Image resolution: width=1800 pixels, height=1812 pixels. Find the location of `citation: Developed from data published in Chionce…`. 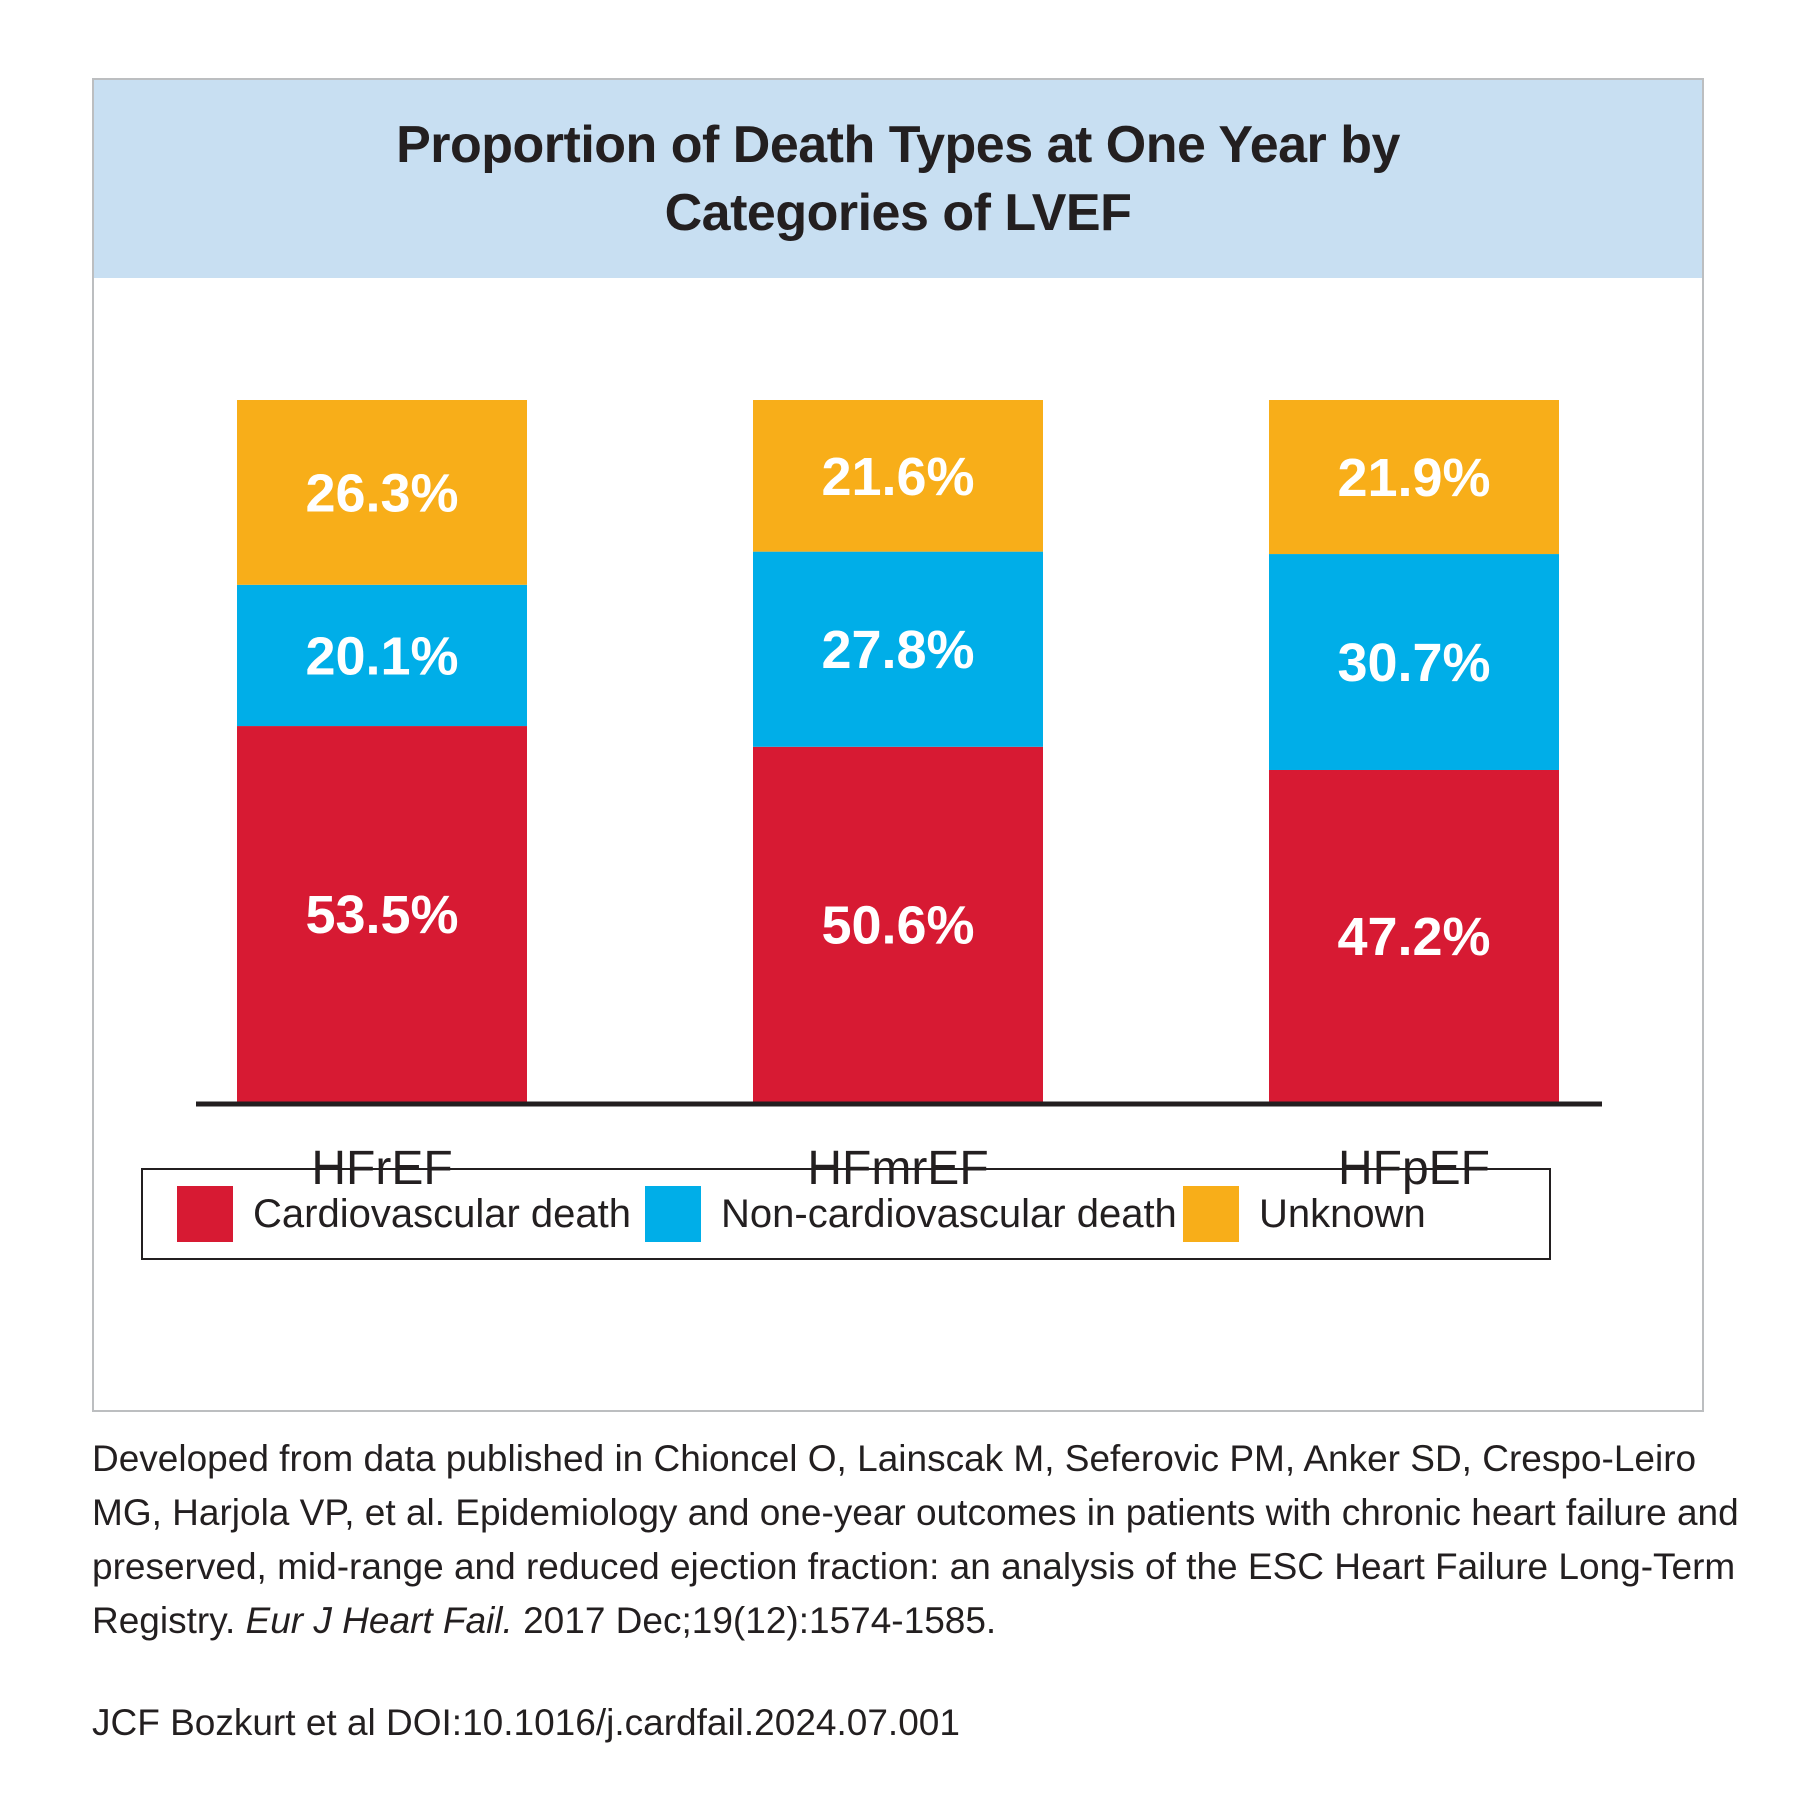

citation: Developed from data published in Chionce… is located at coordinates (917, 1540).